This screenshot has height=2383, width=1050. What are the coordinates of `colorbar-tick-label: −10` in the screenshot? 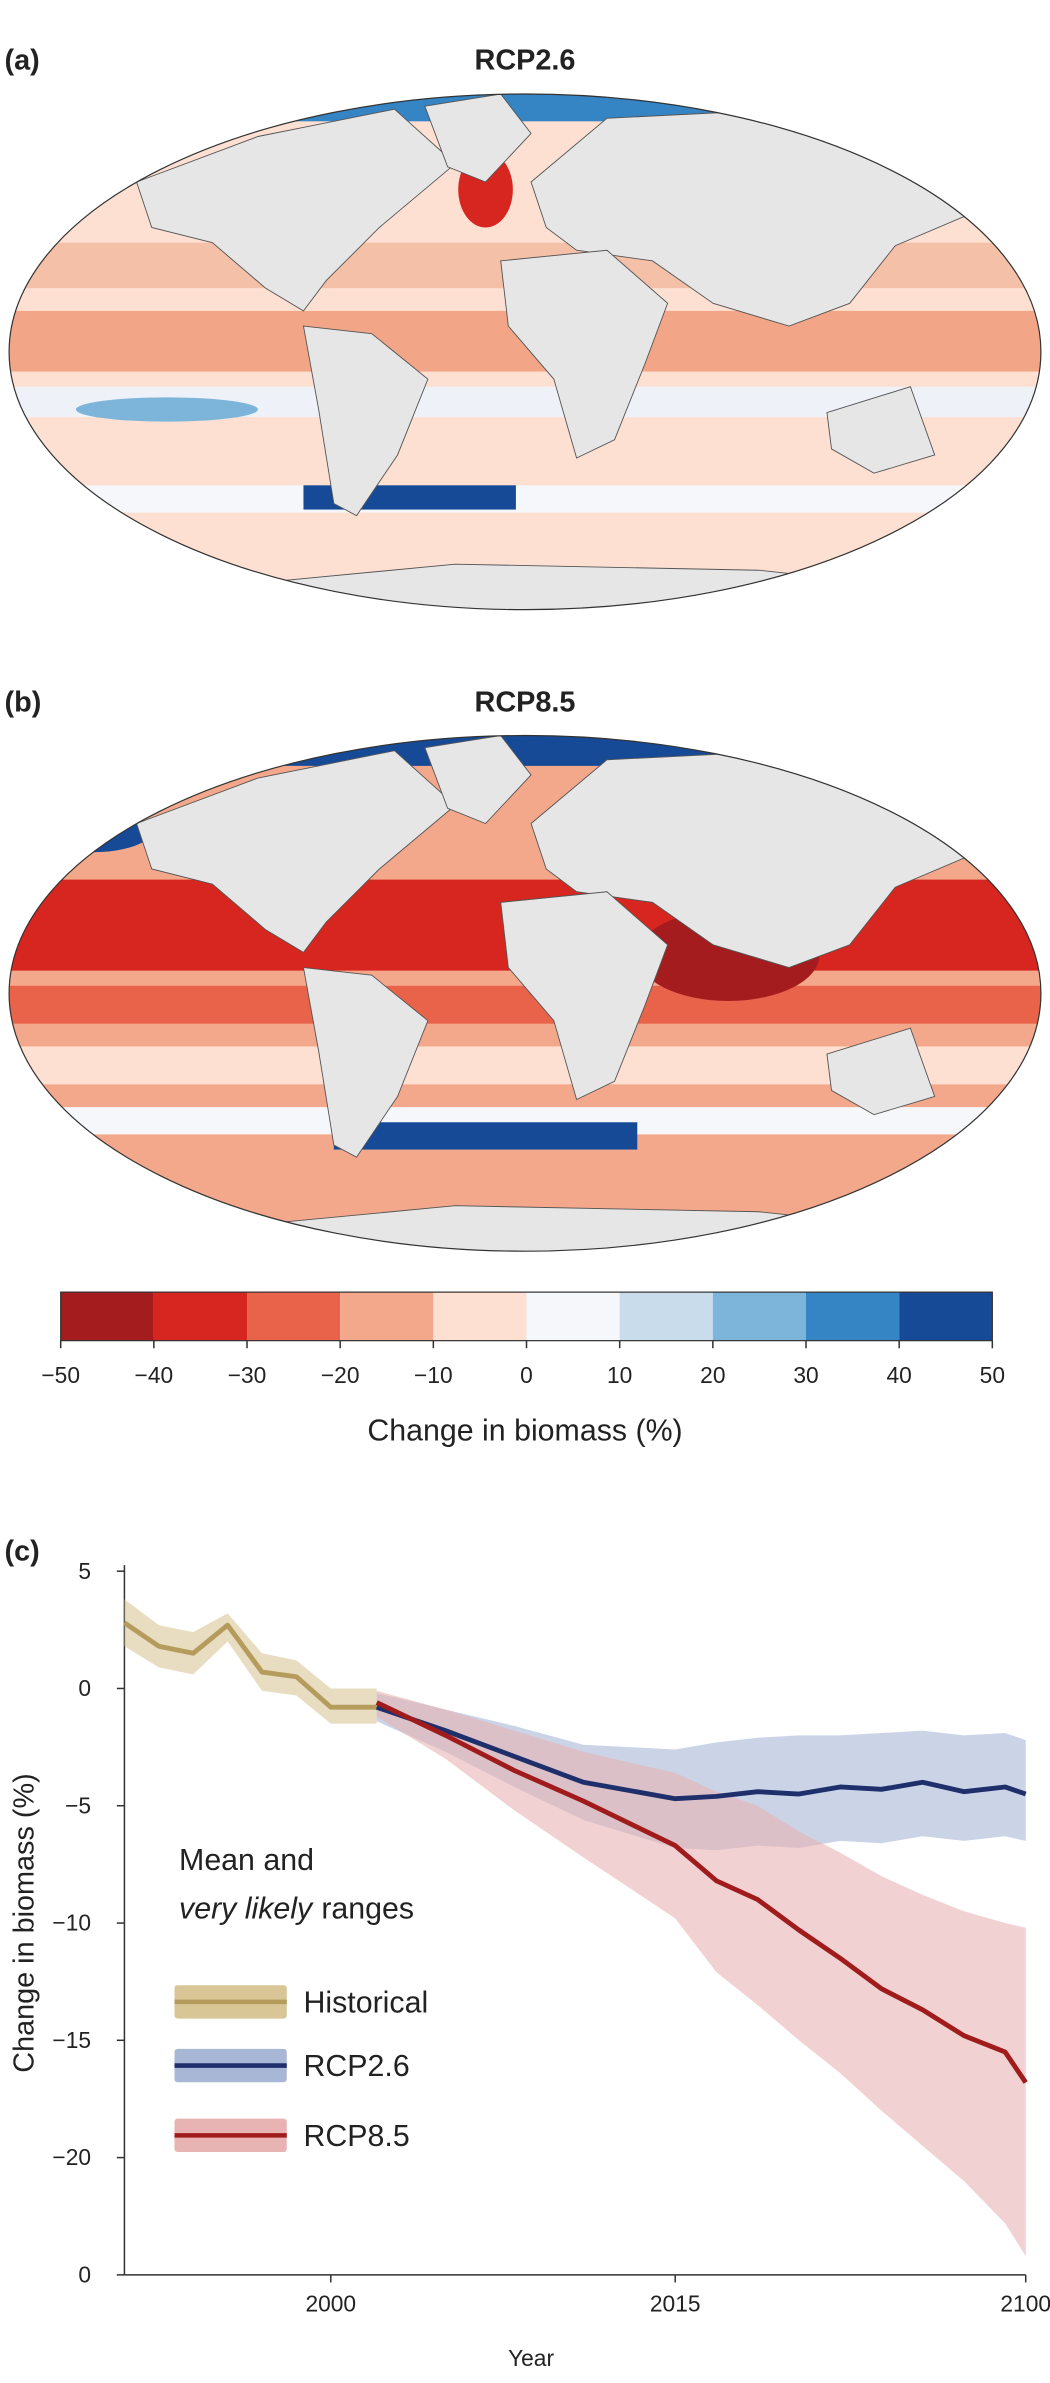 It's located at (433, 1375).